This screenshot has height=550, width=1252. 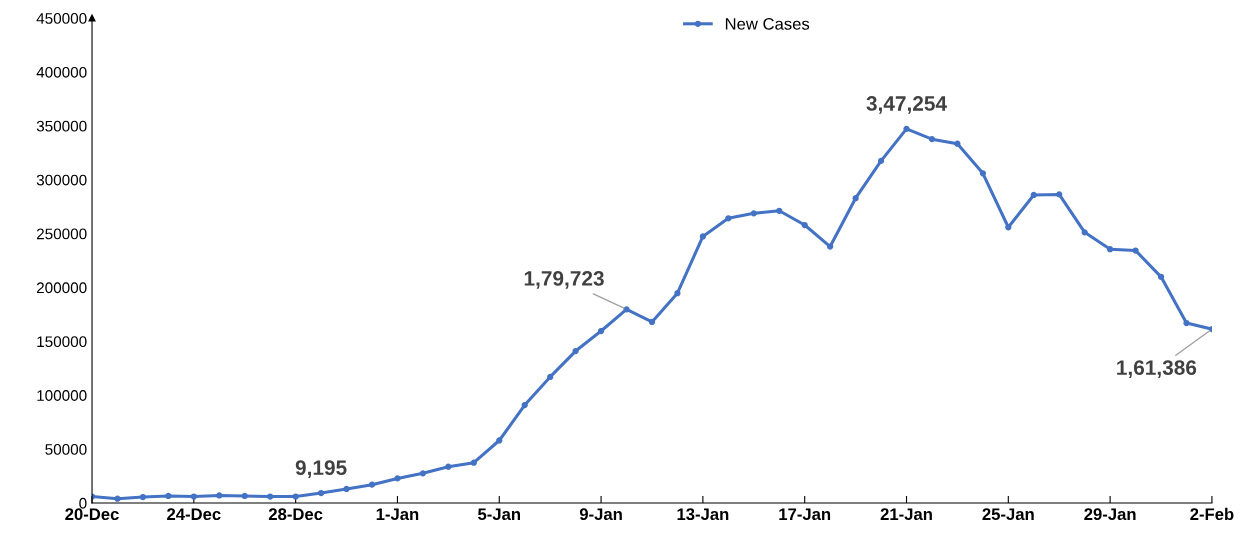 I want to click on y-tick-label: 300000, so click(x=61, y=180).